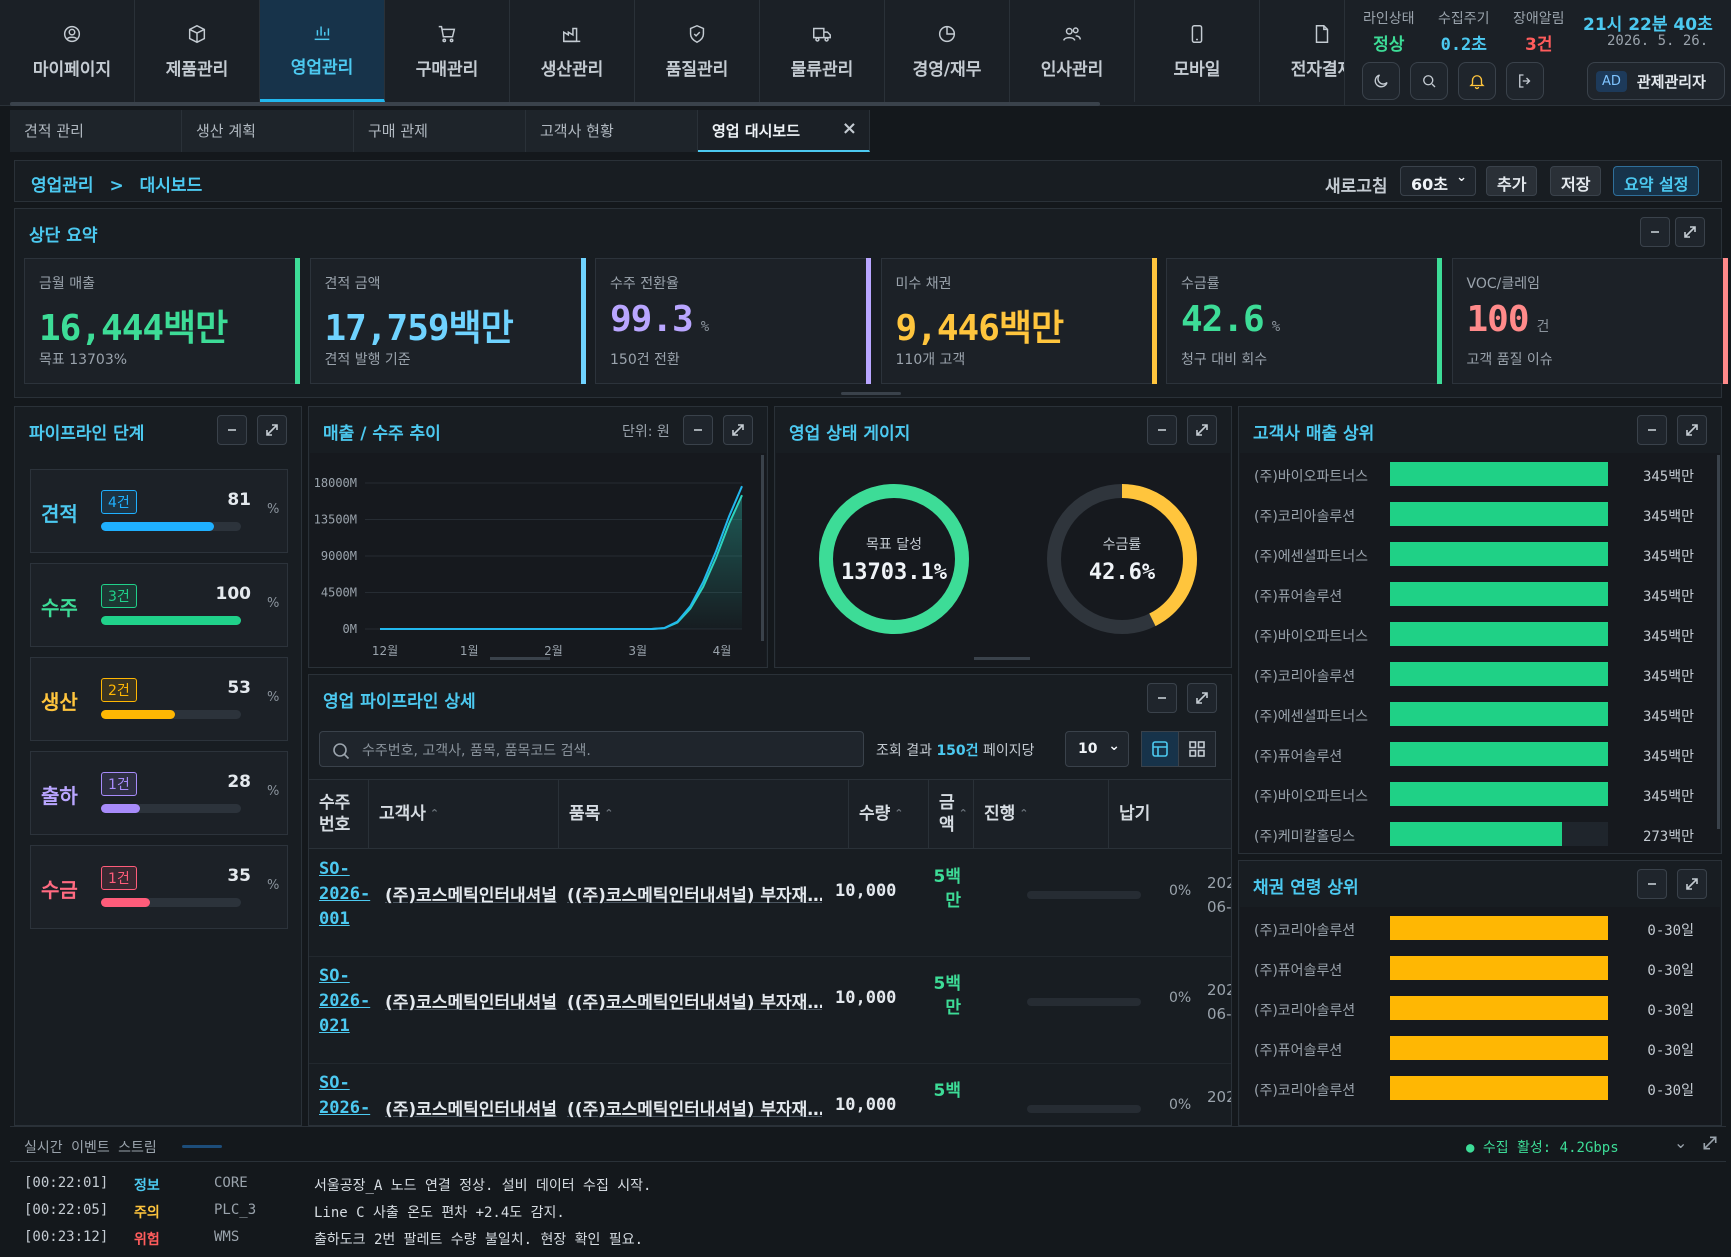 This screenshot has height=1257, width=1731. I want to click on grid-view-button, so click(1197, 749).